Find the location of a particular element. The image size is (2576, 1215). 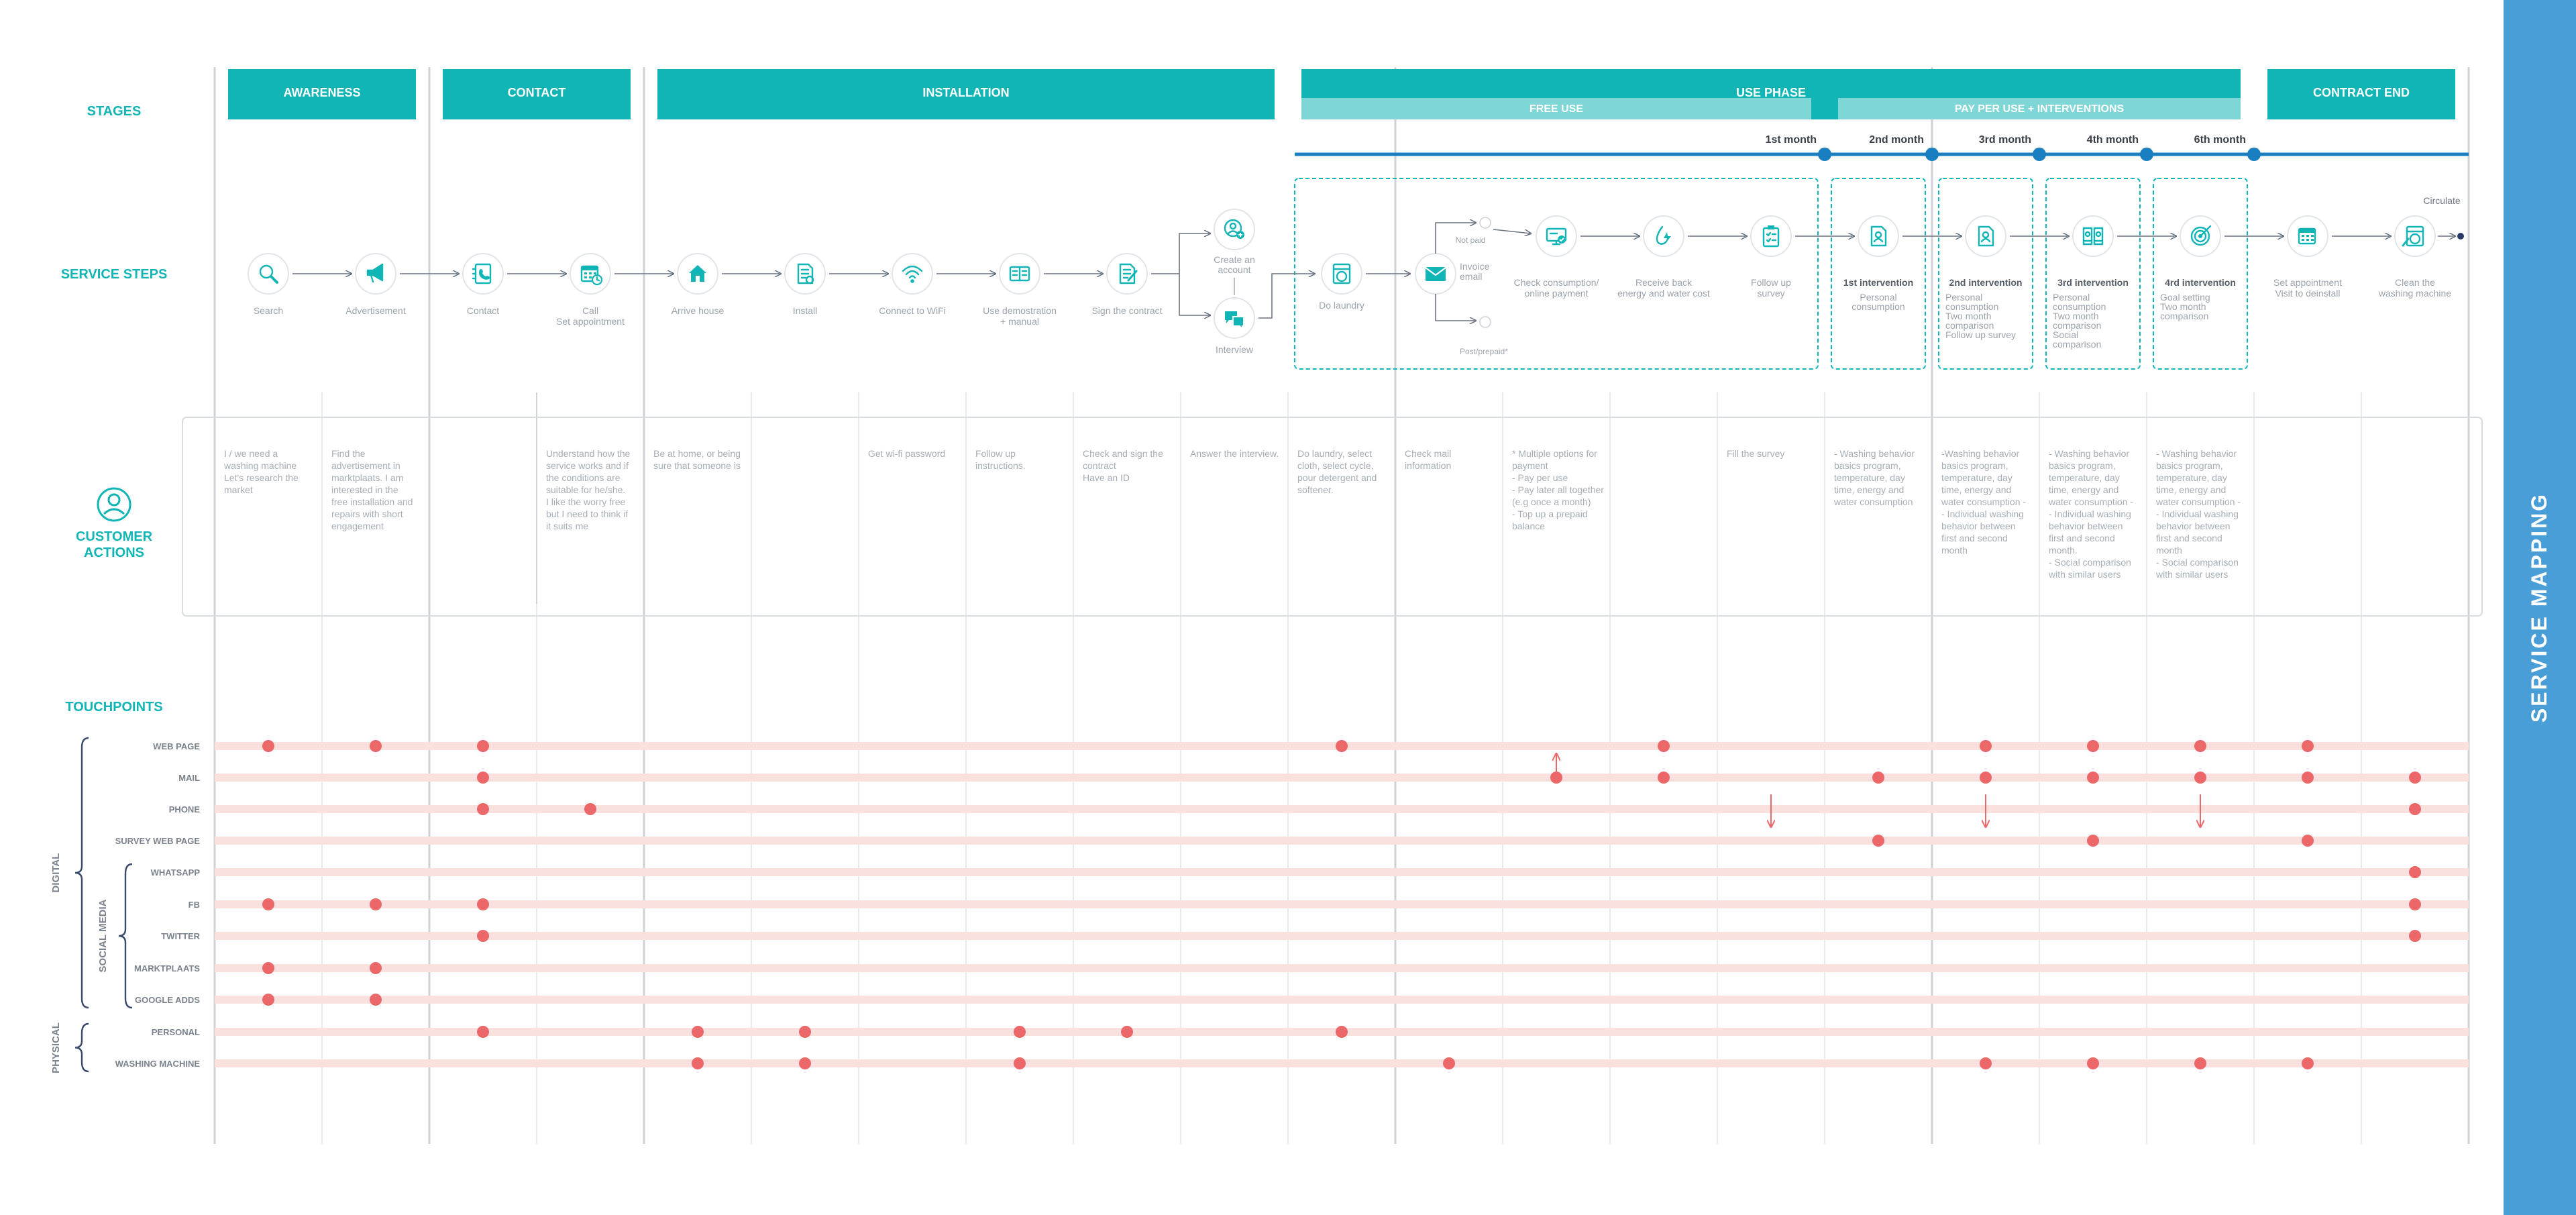

touchpoint-label: PHONE is located at coordinates (185, 809).